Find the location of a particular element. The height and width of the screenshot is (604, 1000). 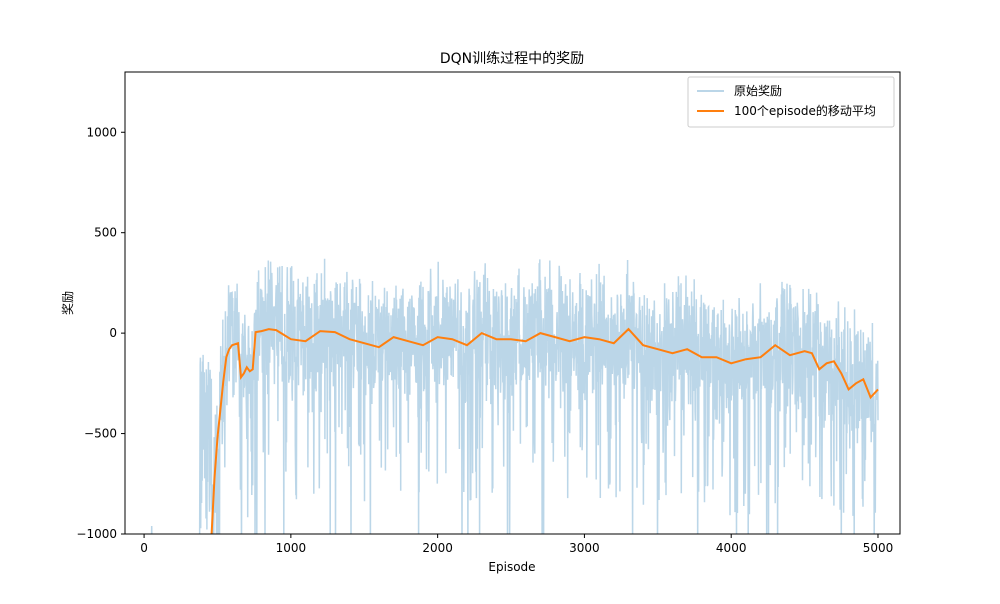

y-tick-label: 0 is located at coordinates (113, 333).